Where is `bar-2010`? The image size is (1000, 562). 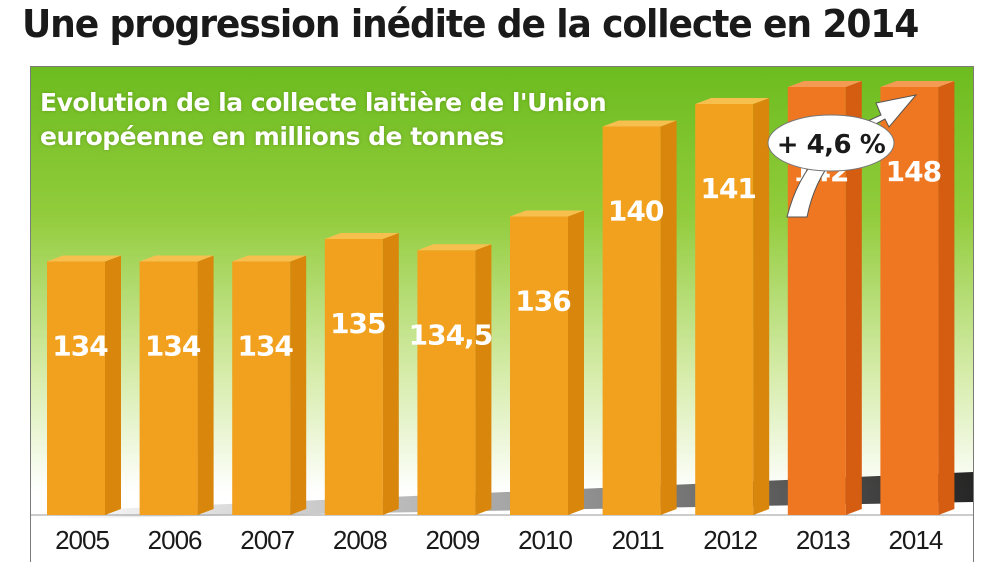 bar-2010 is located at coordinates (547, 362).